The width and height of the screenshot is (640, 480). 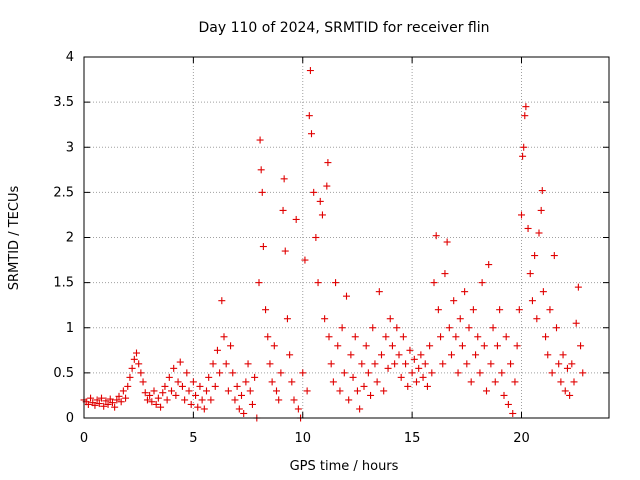 I want to click on x-axis-label: GPS time / hours, so click(x=344, y=466).